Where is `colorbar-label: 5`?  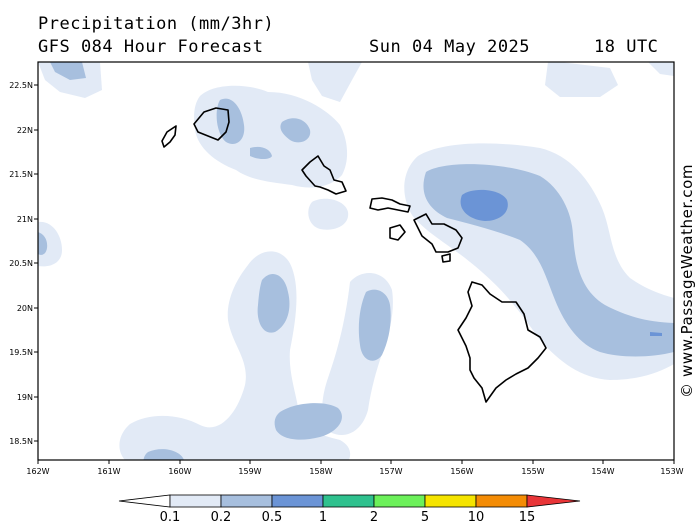
colorbar-label: 5 is located at coordinates (425, 517).